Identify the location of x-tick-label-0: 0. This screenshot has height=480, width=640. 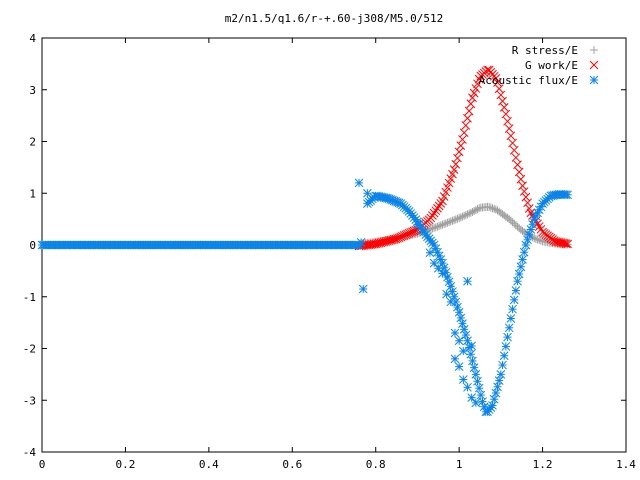
(42, 464).